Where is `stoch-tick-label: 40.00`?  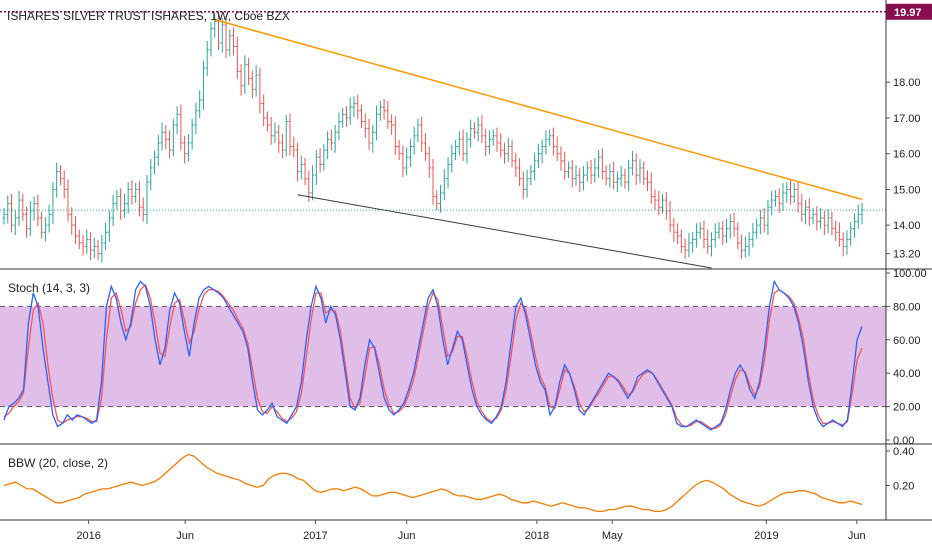 stoch-tick-label: 40.00 is located at coordinates (907, 374).